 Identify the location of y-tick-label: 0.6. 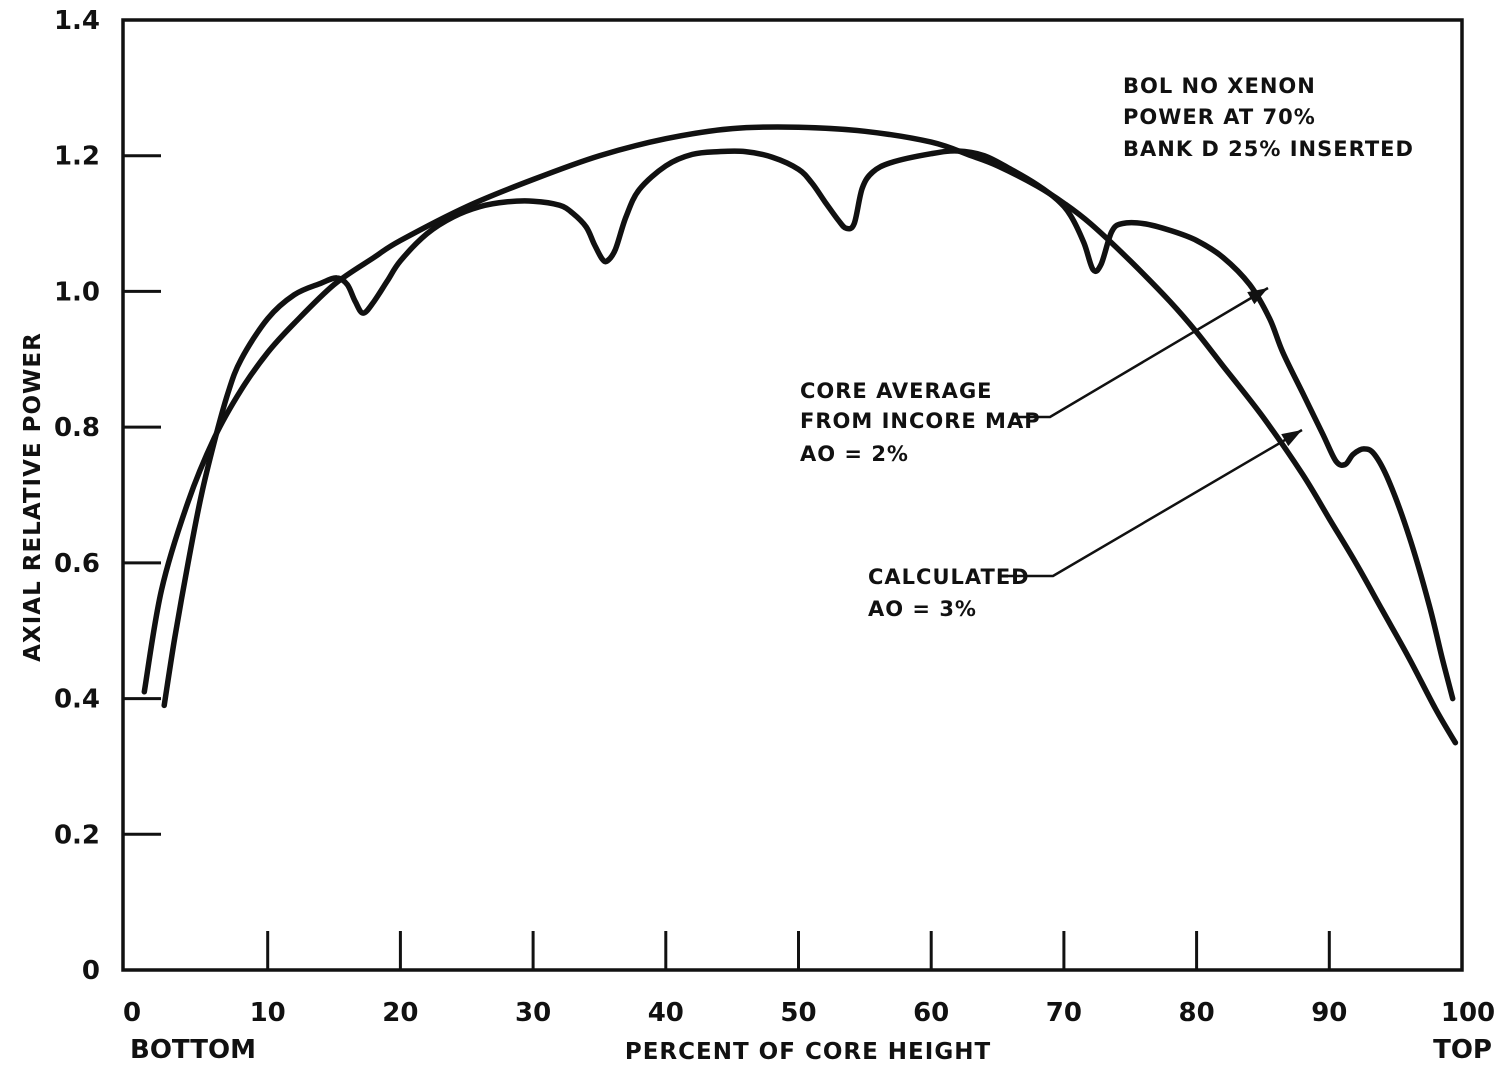
(77, 564).